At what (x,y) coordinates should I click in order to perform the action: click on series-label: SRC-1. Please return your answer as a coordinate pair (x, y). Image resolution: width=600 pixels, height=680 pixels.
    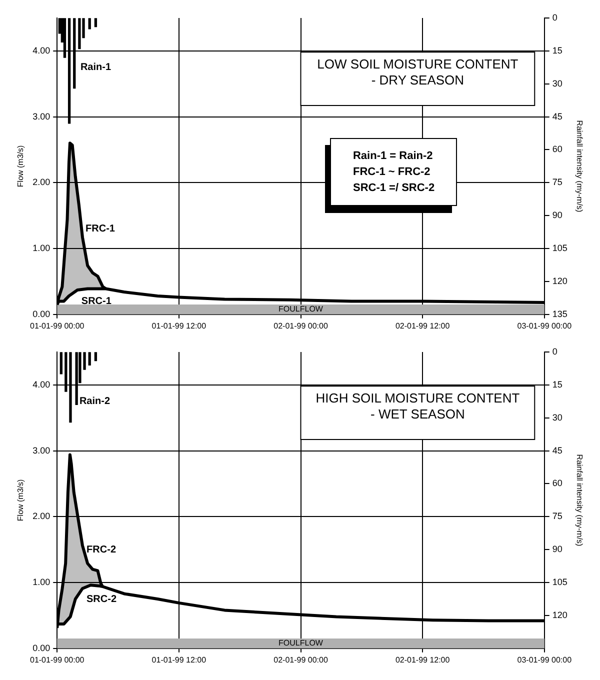
    Looking at the image, I should click on (96, 301).